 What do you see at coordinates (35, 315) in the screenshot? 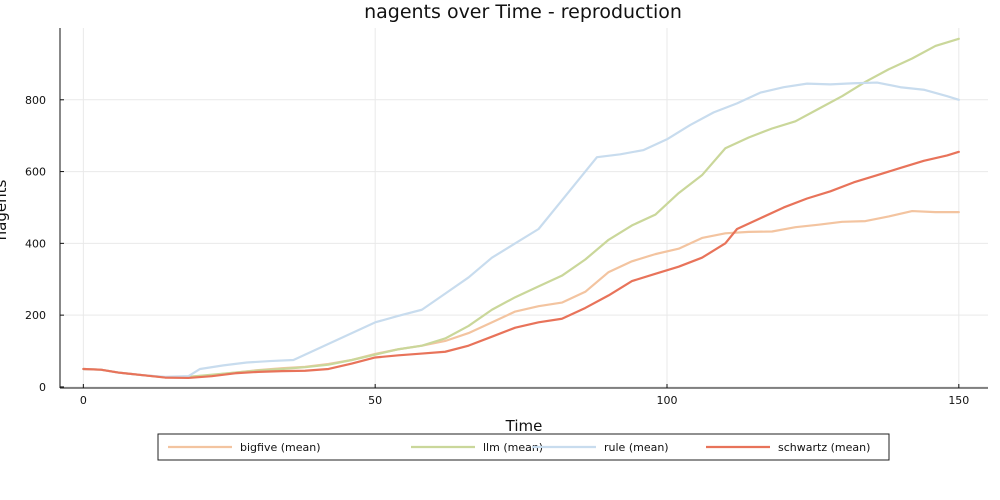
I see `y-tick-label: 200` at bounding box center [35, 315].